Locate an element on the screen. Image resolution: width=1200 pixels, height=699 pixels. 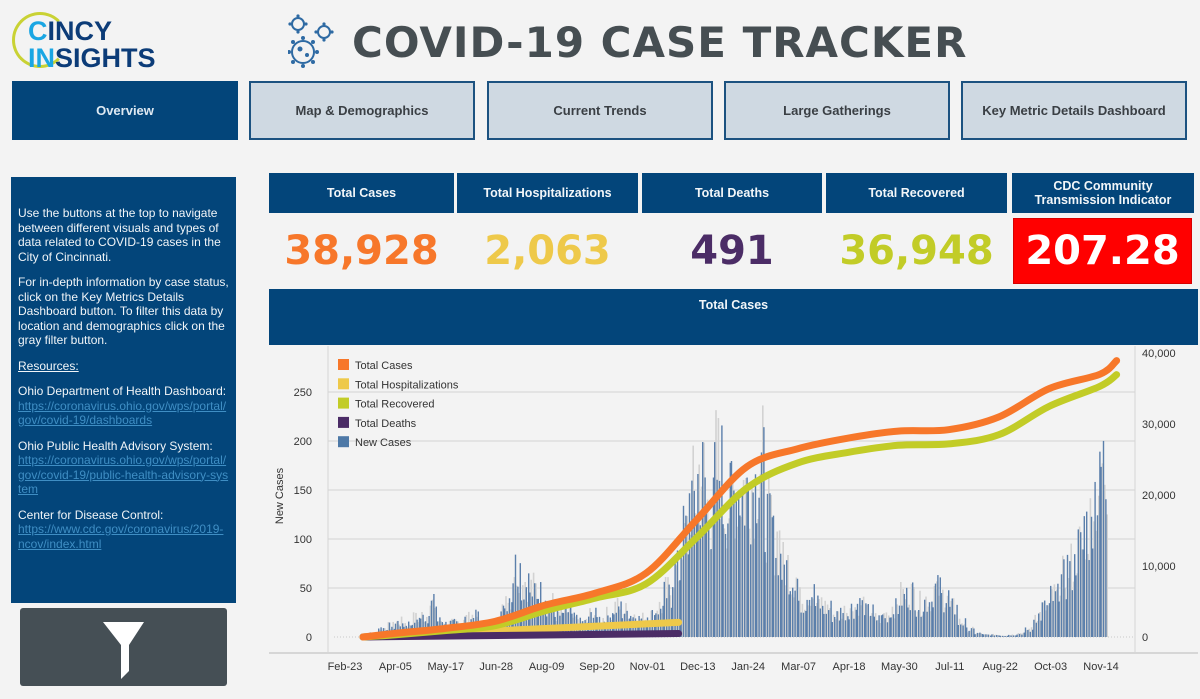
nav-current-trends: Current Trends is located at coordinates (600, 110).